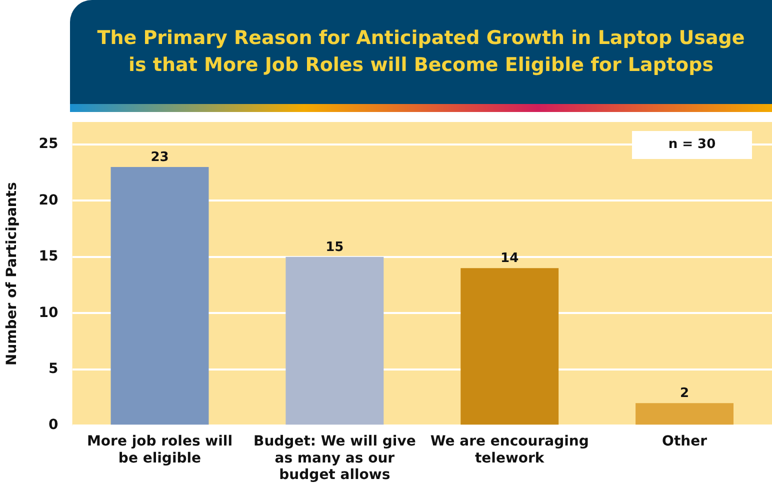 The height and width of the screenshot is (492, 772). Describe the element at coordinates (48, 256) in the screenshot. I see `y-tick-label: 15` at that location.